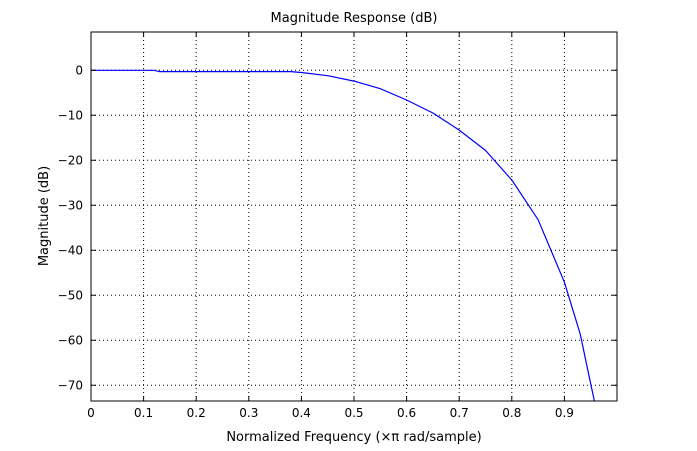  I want to click on x-tick-label: 0.7, so click(459, 413).